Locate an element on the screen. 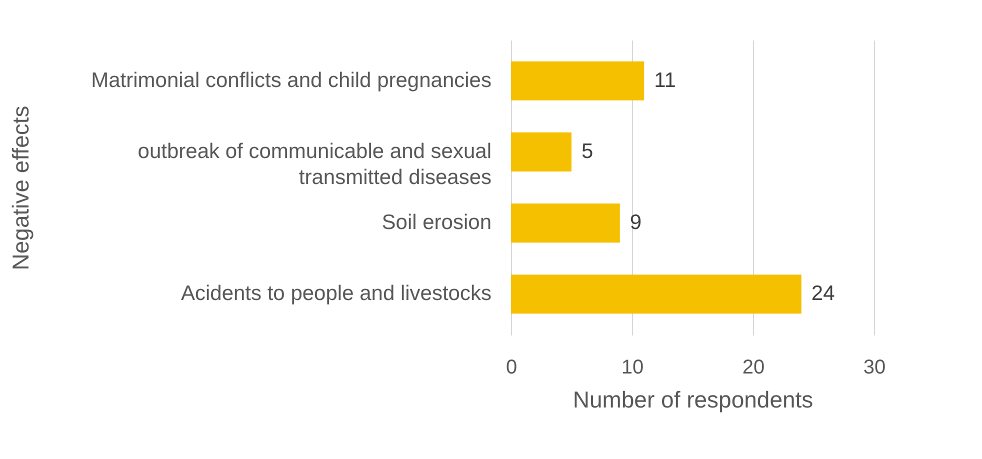 This screenshot has width=982, height=459. data-label: 24 is located at coordinates (823, 294).